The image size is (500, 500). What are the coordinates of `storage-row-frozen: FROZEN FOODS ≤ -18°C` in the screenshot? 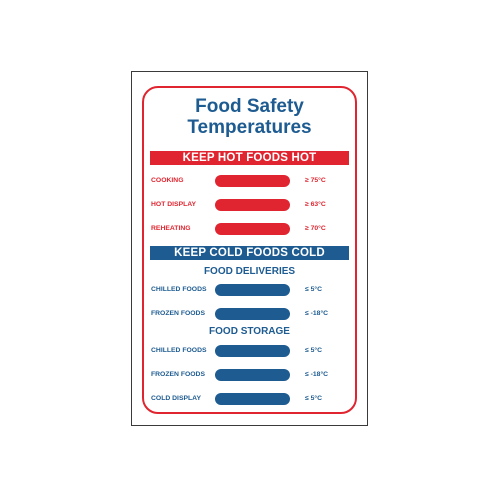 It's located at (249, 375).